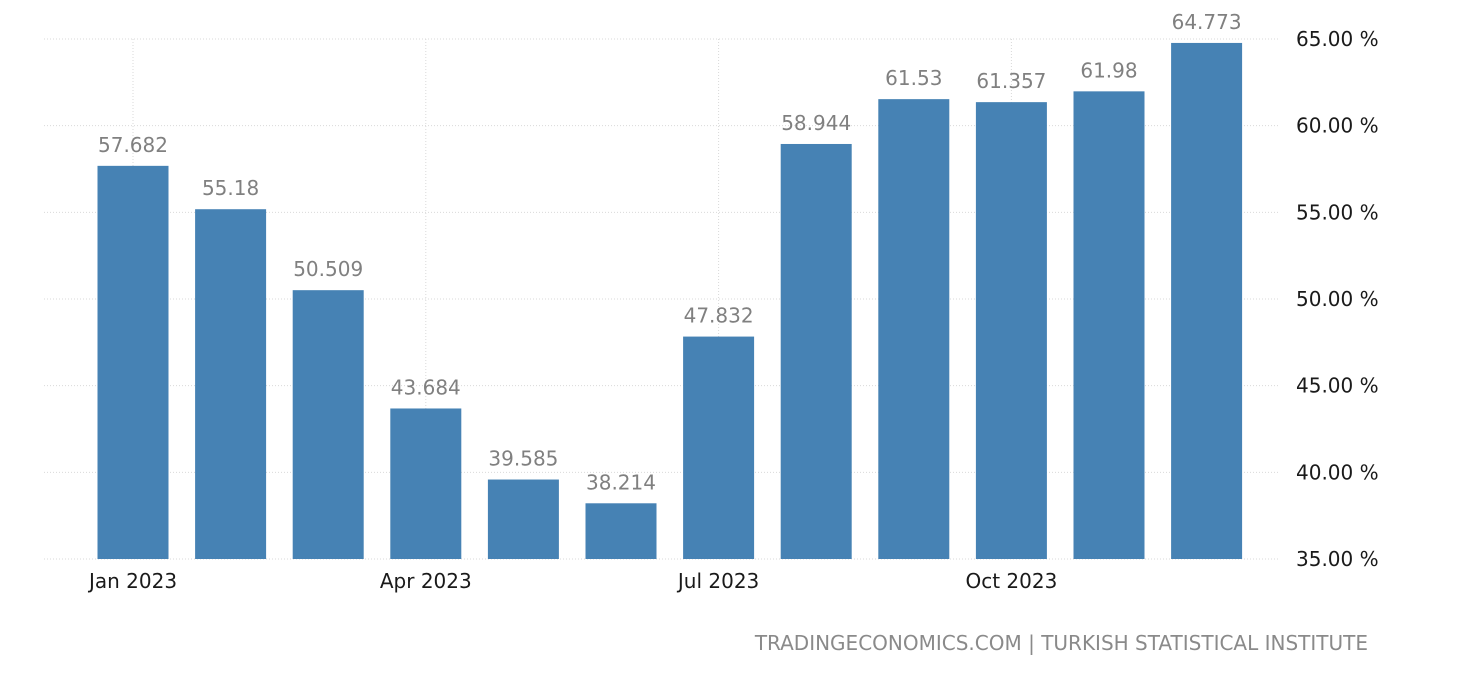  Describe the element at coordinates (133, 145) in the screenshot. I see `bar-value-label: 57.682` at that location.